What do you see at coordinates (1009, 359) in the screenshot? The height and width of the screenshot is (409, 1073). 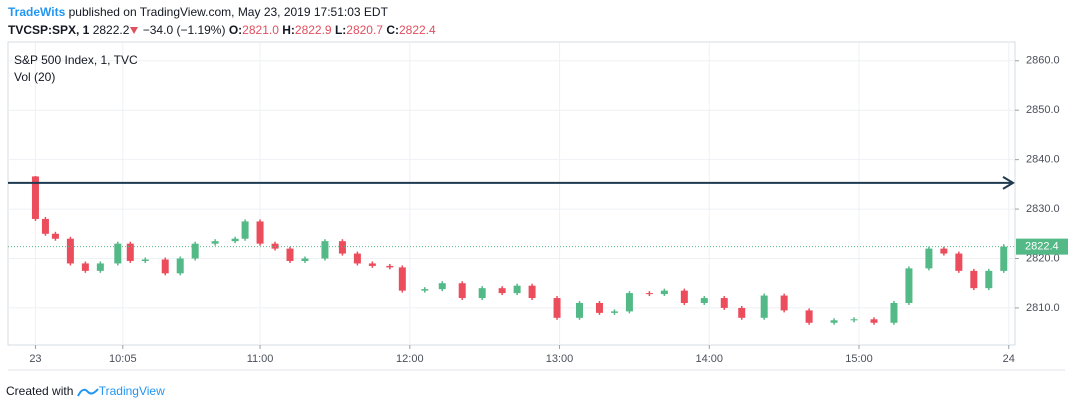 I see `x-tick-label: 24` at bounding box center [1009, 359].